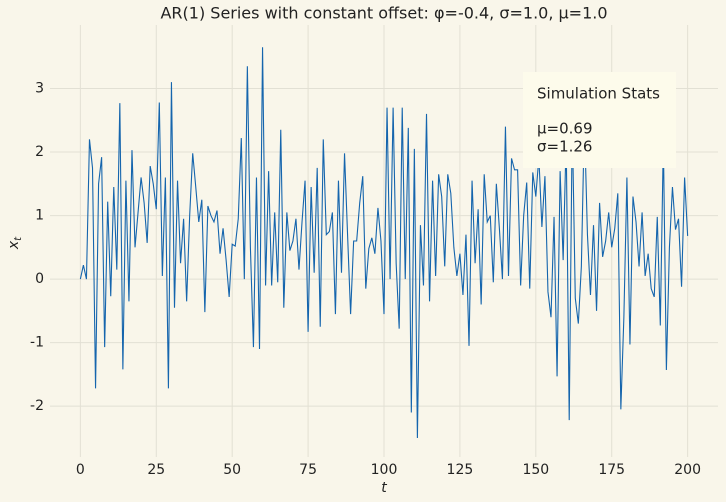 Image resolution: width=726 pixels, height=502 pixels. I want to click on x-axis-label: t, so click(384, 488).